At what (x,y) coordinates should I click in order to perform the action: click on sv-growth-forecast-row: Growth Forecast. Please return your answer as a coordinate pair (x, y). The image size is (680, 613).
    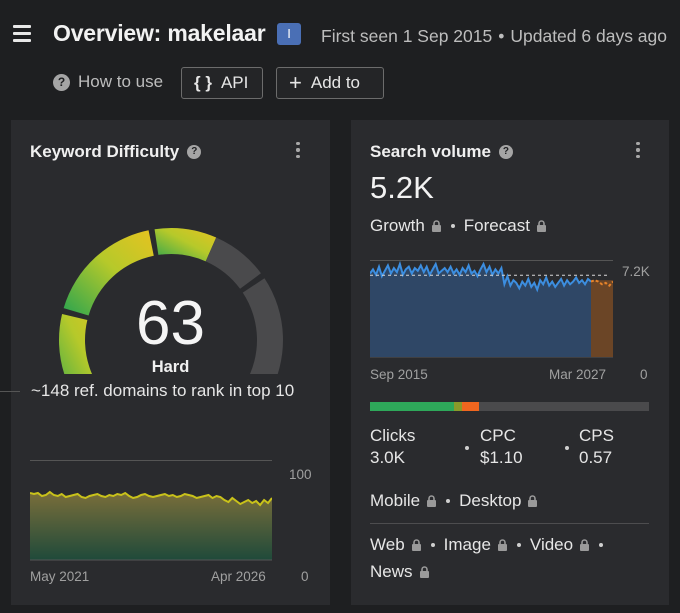
    Looking at the image, I should click on (458, 226).